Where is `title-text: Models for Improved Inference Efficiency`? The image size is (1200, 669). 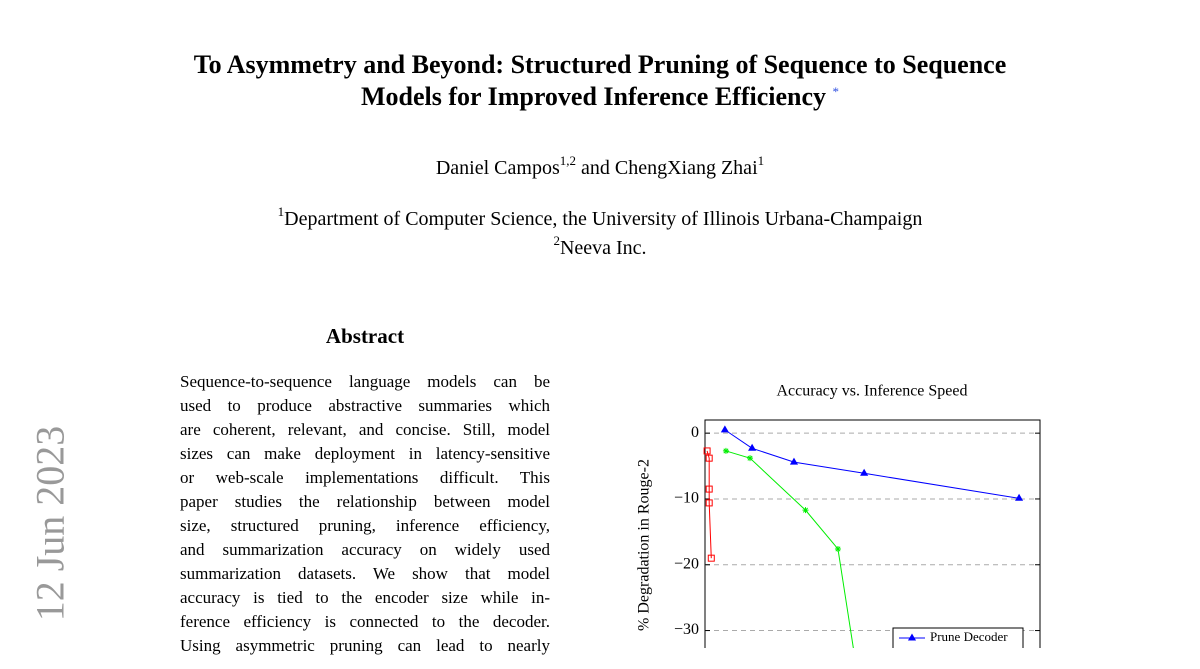 title-text: Models for Improved Inference Efficiency is located at coordinates (593, 96).